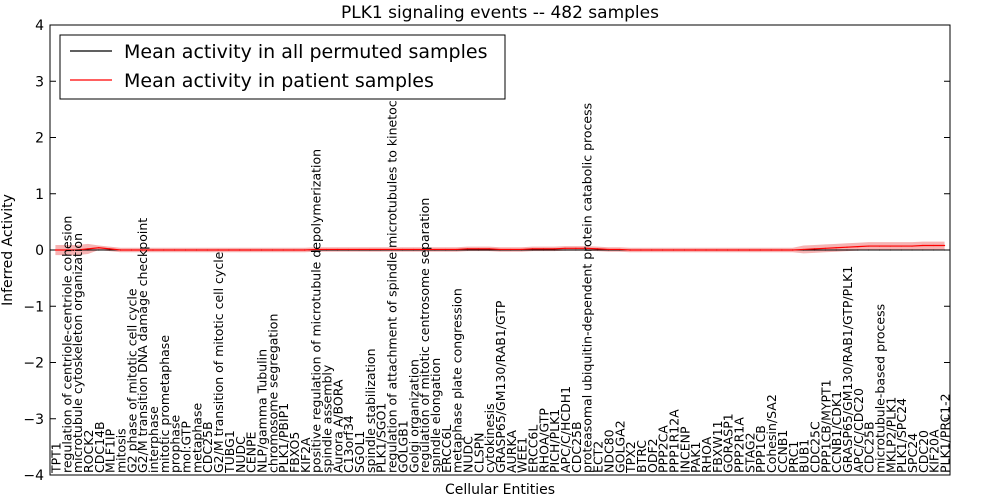 This screenshot has width=1000, height=500. I want to click on x-tick-label: AURKA, so click(511, 451).